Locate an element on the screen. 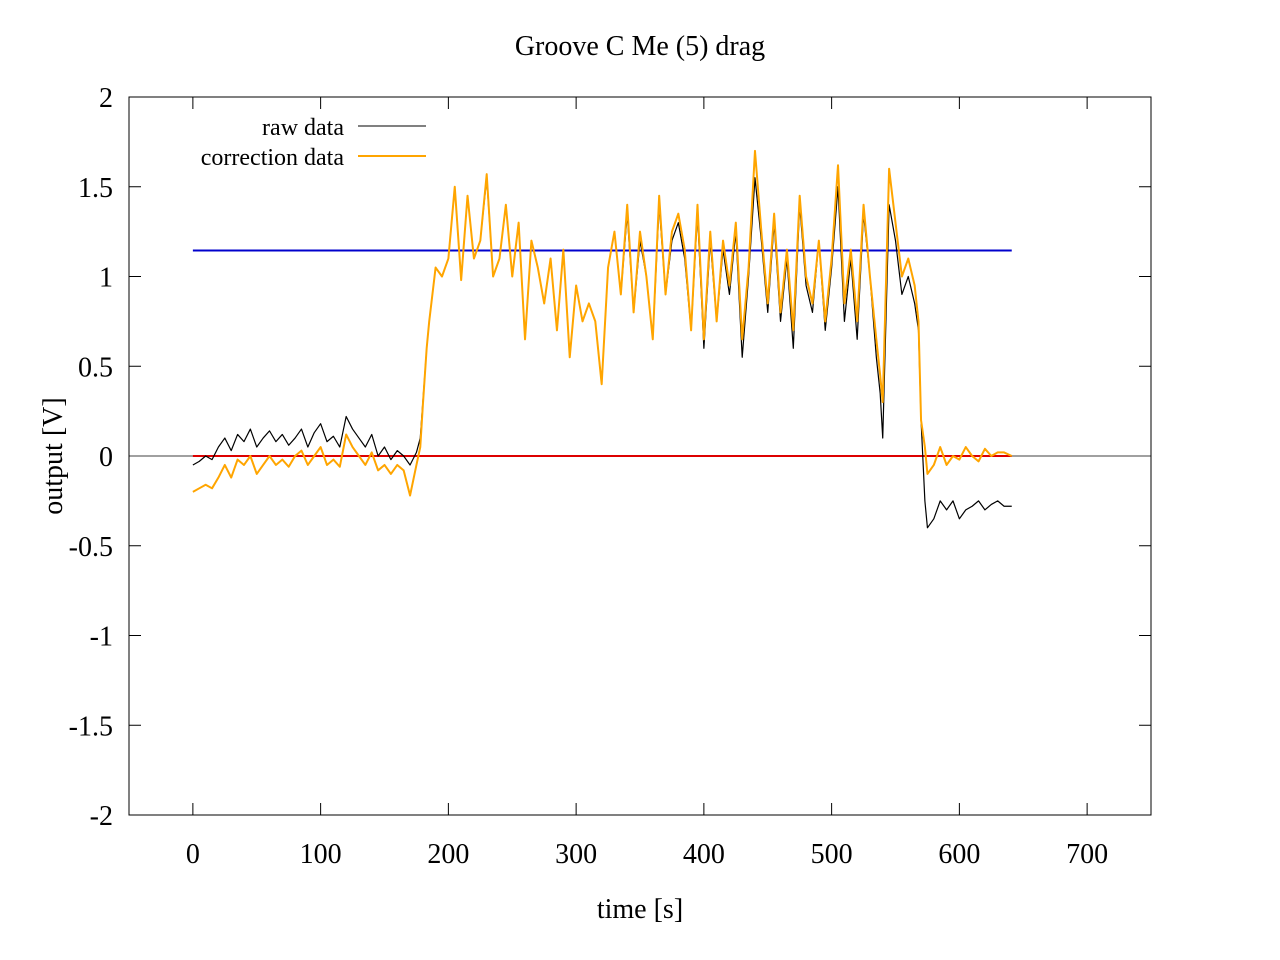  x-tick-label: 700 is located at coordinates (1087, 854).